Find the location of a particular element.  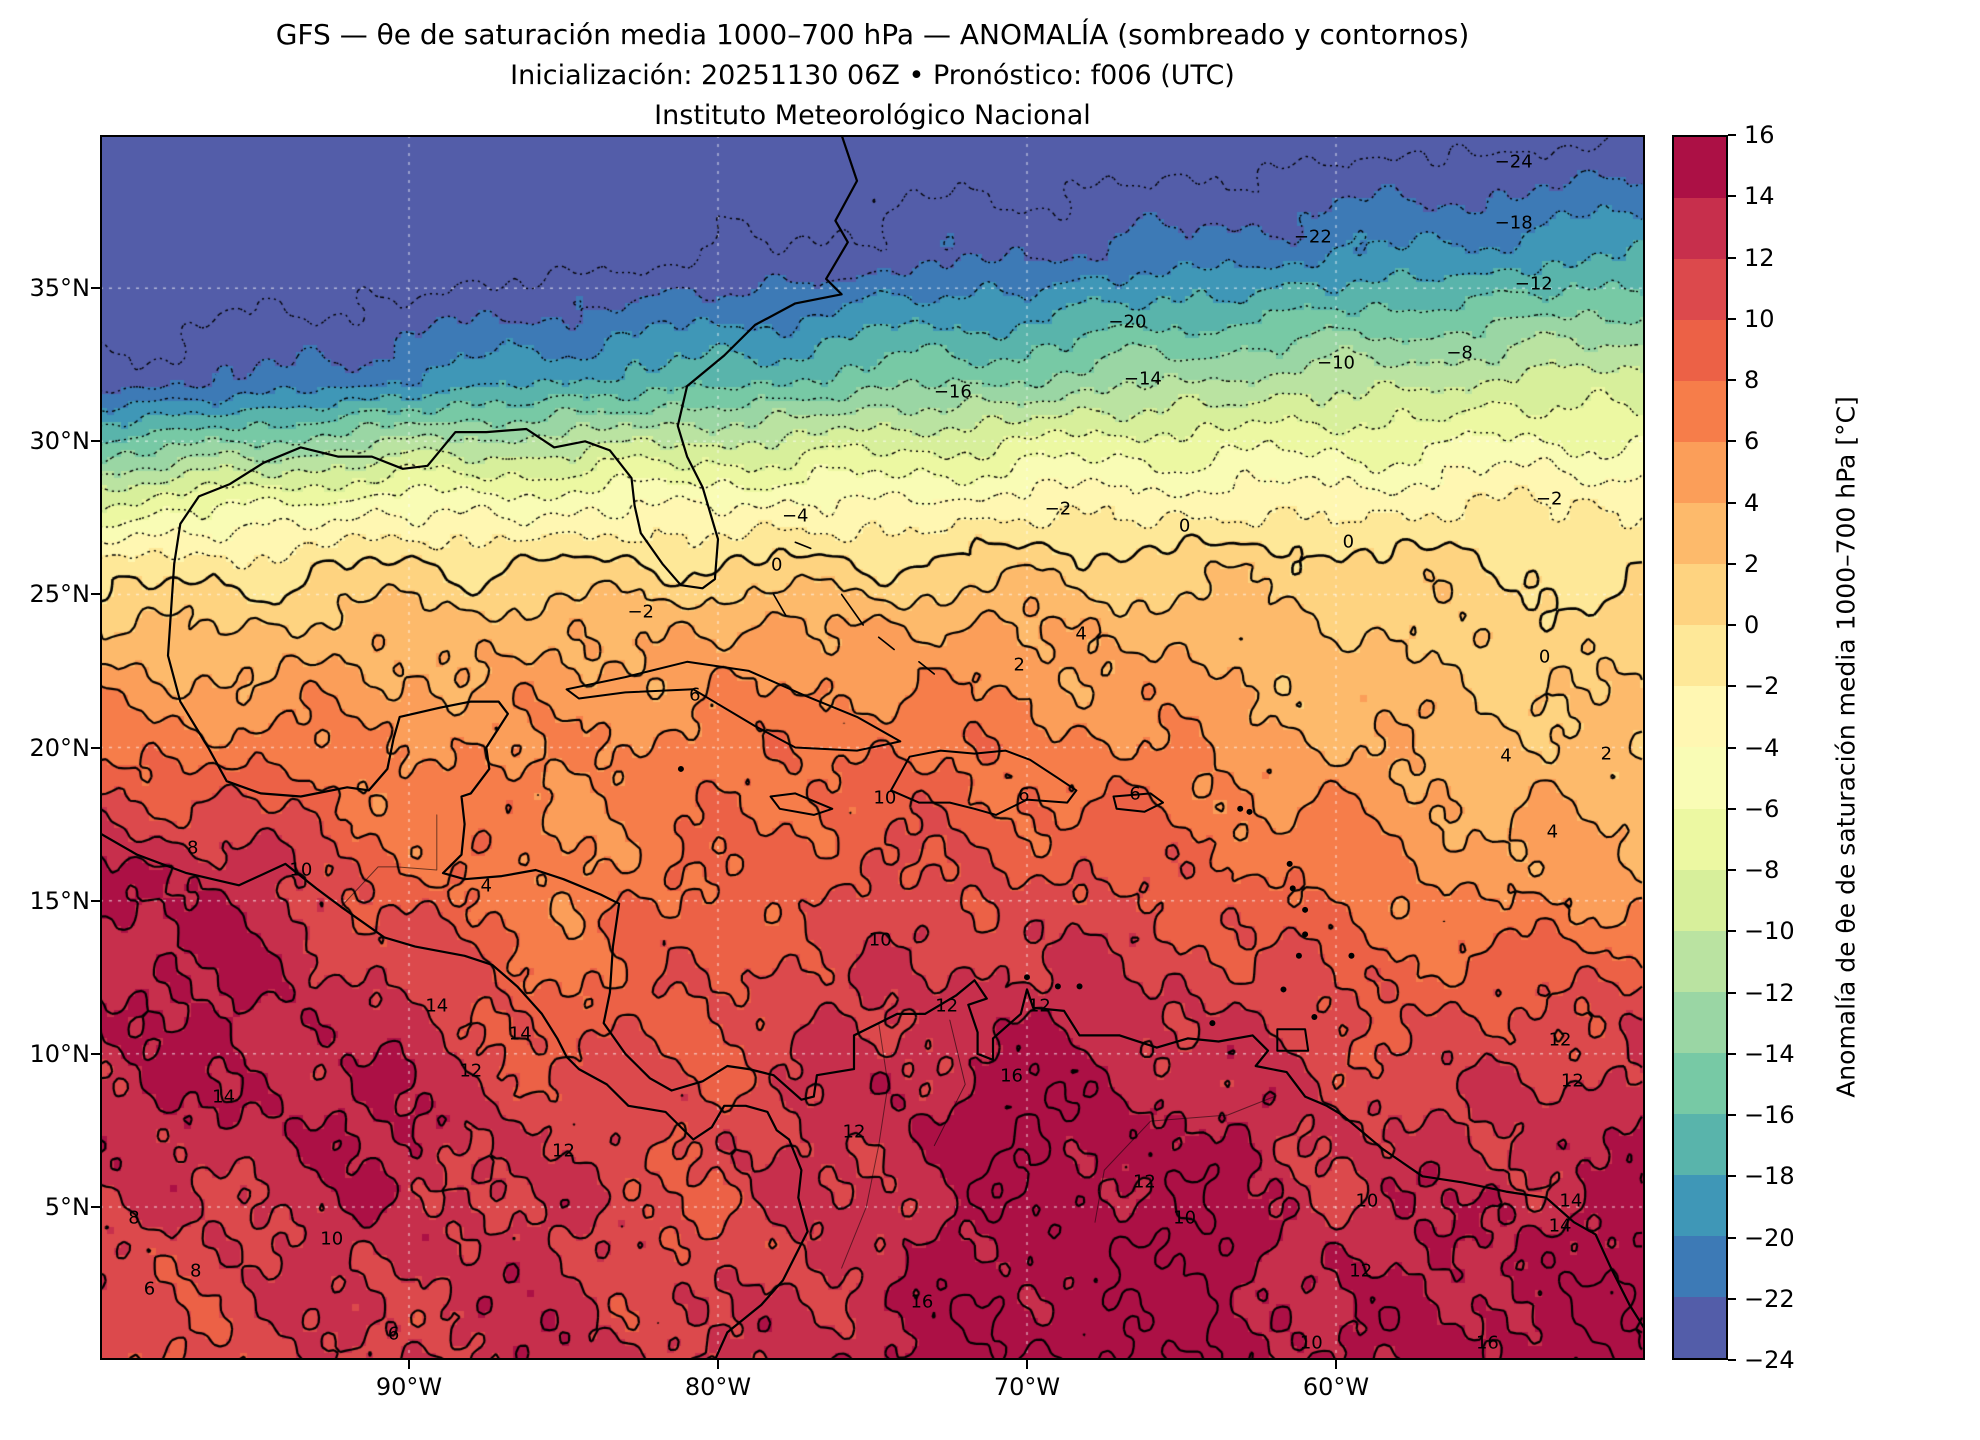

border-guatemala is located at coordinates (389, 861).